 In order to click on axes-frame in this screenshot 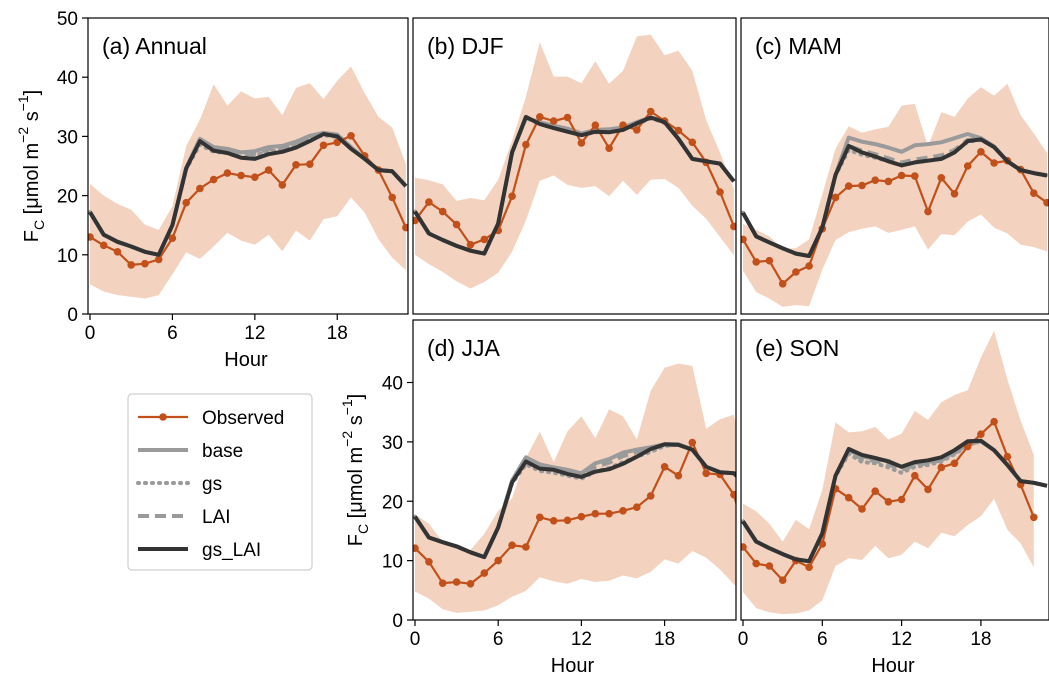, I will do `click(894, 470)`.